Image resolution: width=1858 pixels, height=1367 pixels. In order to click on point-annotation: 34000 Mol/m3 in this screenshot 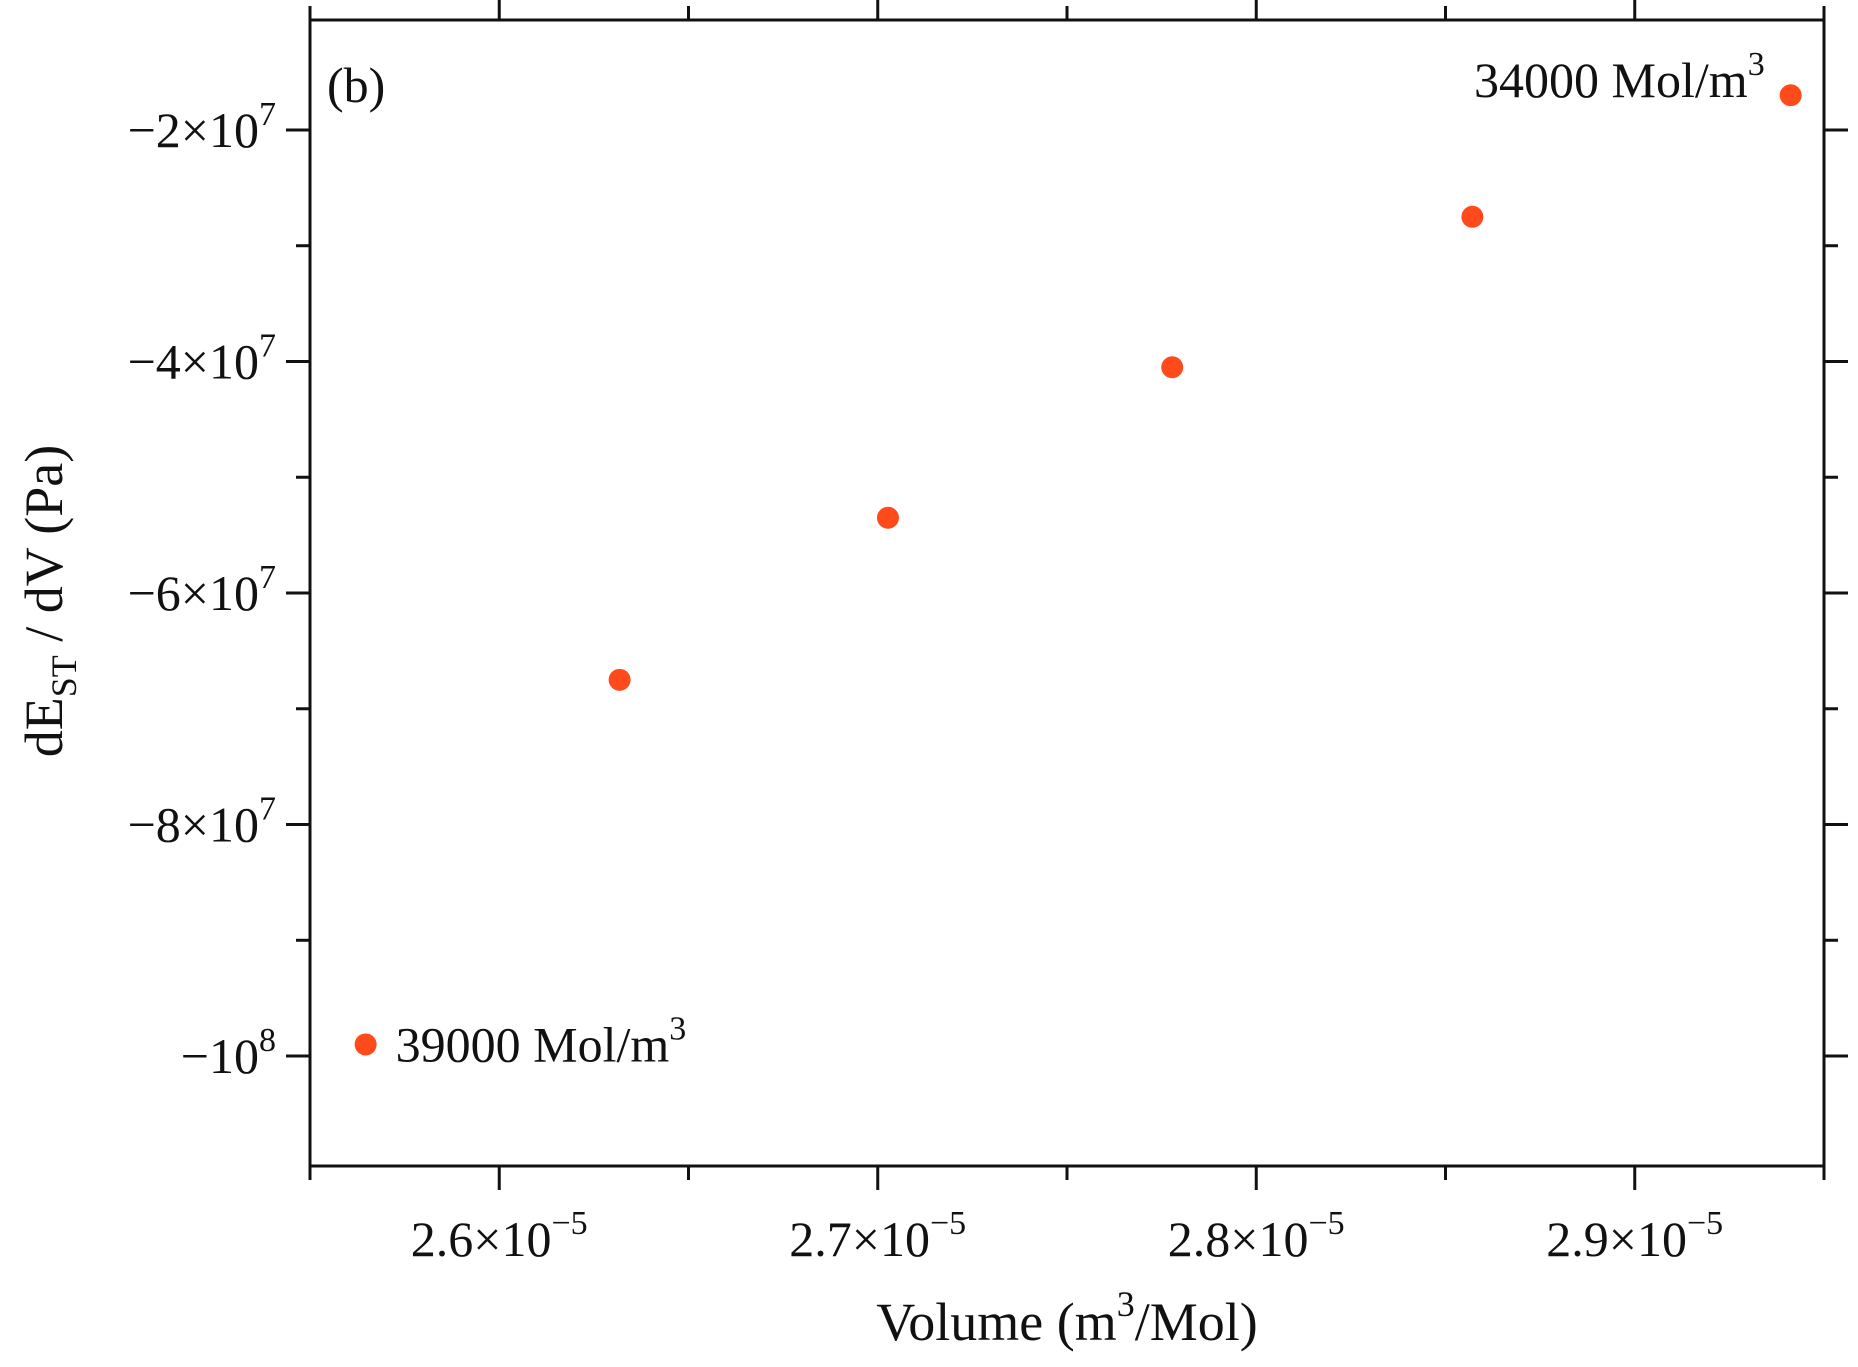, I will do `click(1619, 77)`.